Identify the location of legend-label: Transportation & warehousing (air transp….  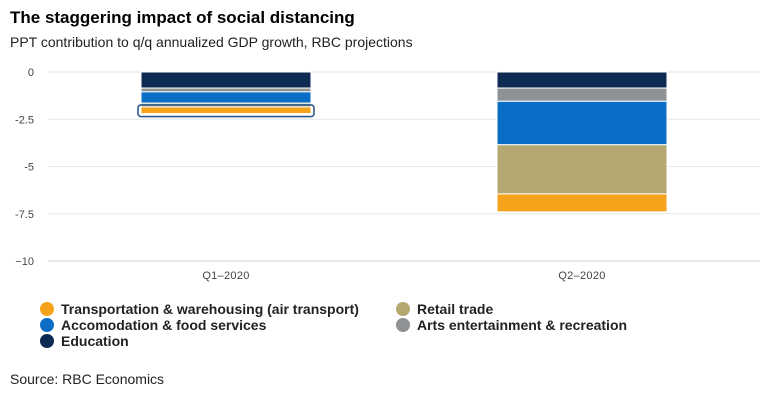
(210, 309).